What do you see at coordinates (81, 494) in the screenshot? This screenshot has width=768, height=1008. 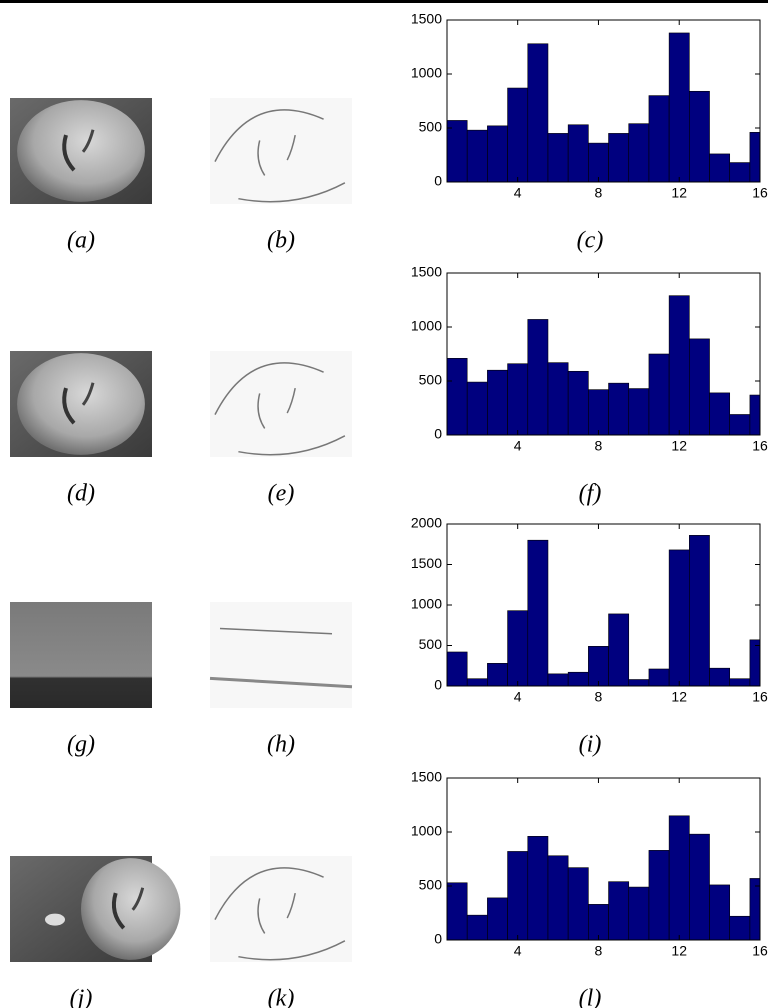 I see `caption: (d)` at bounding box center [81, 494].